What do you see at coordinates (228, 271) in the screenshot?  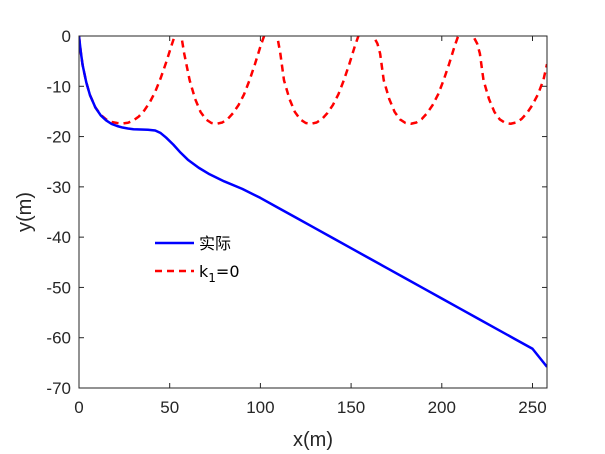 I see `legend-label-k1-rest: =0` at bounding box center [228, 271].